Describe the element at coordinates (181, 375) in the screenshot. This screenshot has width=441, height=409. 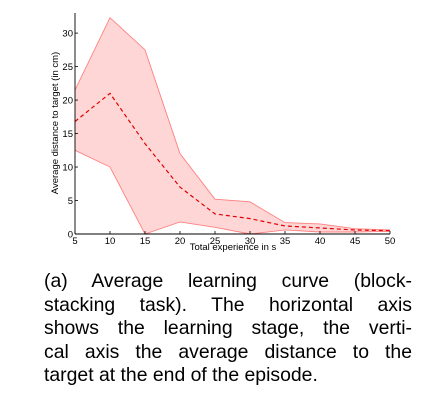
I see `caption-line-5: target at the end of the episode.` at that location.